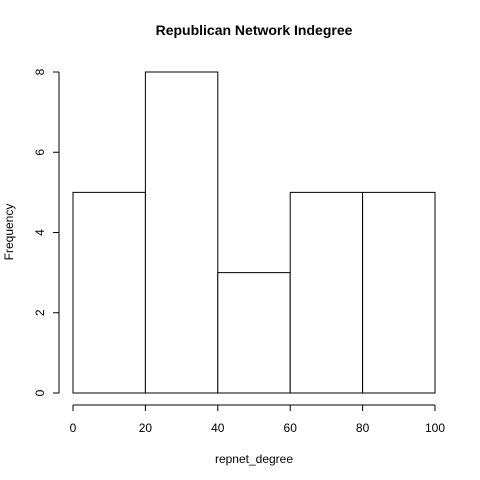 The height and width of the screenshot is (480, 480). What do you see at coordinates (40, 71) in the screenshot?
I see `y-tick-label-4: 8` at bounding box center [40, 71].